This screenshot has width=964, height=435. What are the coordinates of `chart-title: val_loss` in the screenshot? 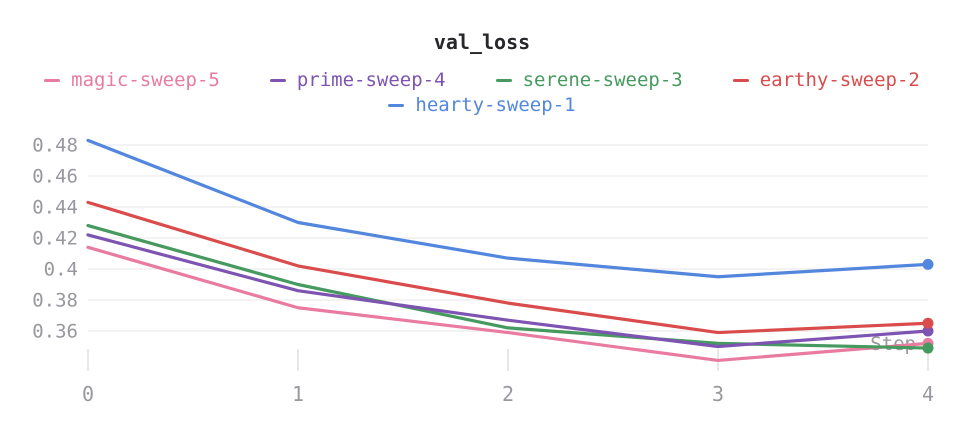 It's located at (482, 42).